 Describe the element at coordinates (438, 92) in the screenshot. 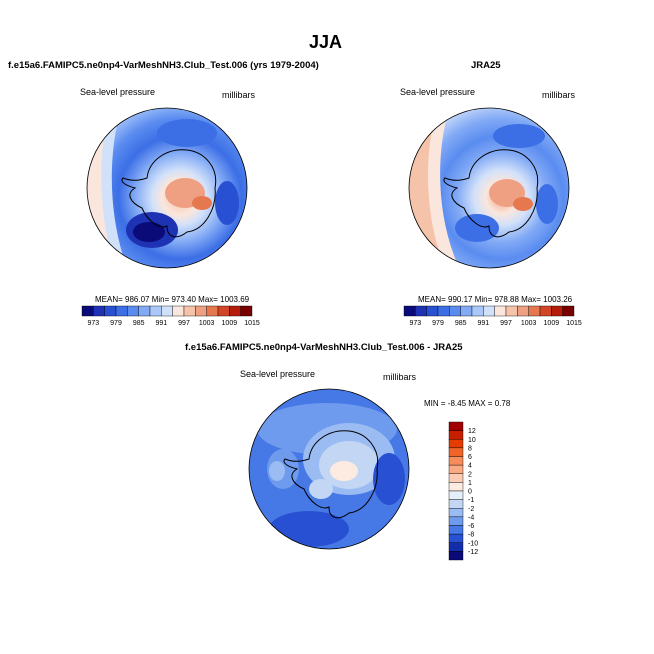

I see `panel-2-field-label: Sea-level pressure` at that location.